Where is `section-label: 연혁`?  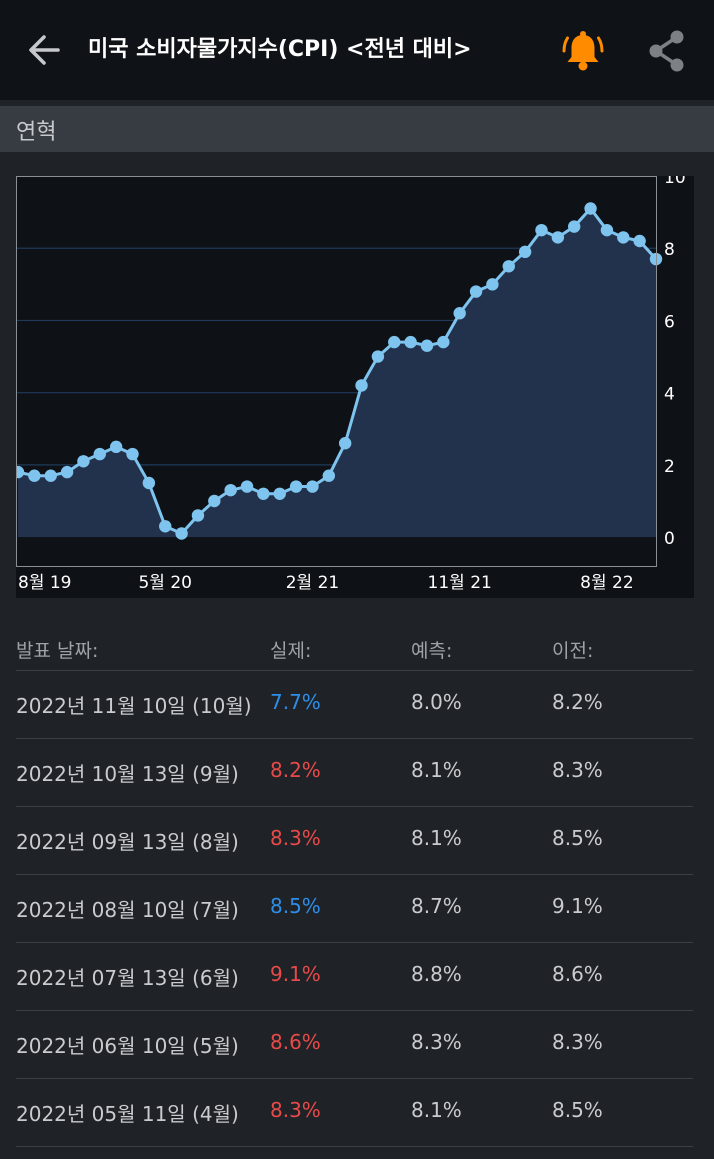 section-label: 연혁 is located at coordinates (36, 132).